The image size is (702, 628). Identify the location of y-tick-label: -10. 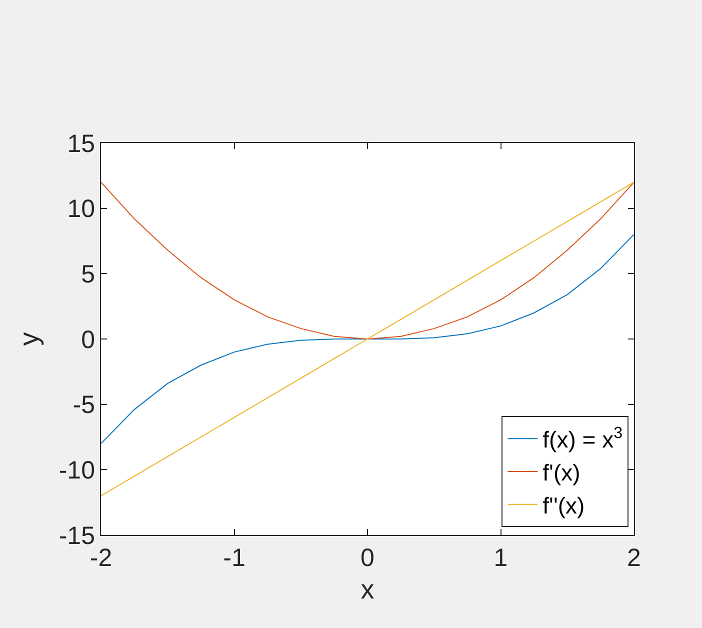
(76, 470).